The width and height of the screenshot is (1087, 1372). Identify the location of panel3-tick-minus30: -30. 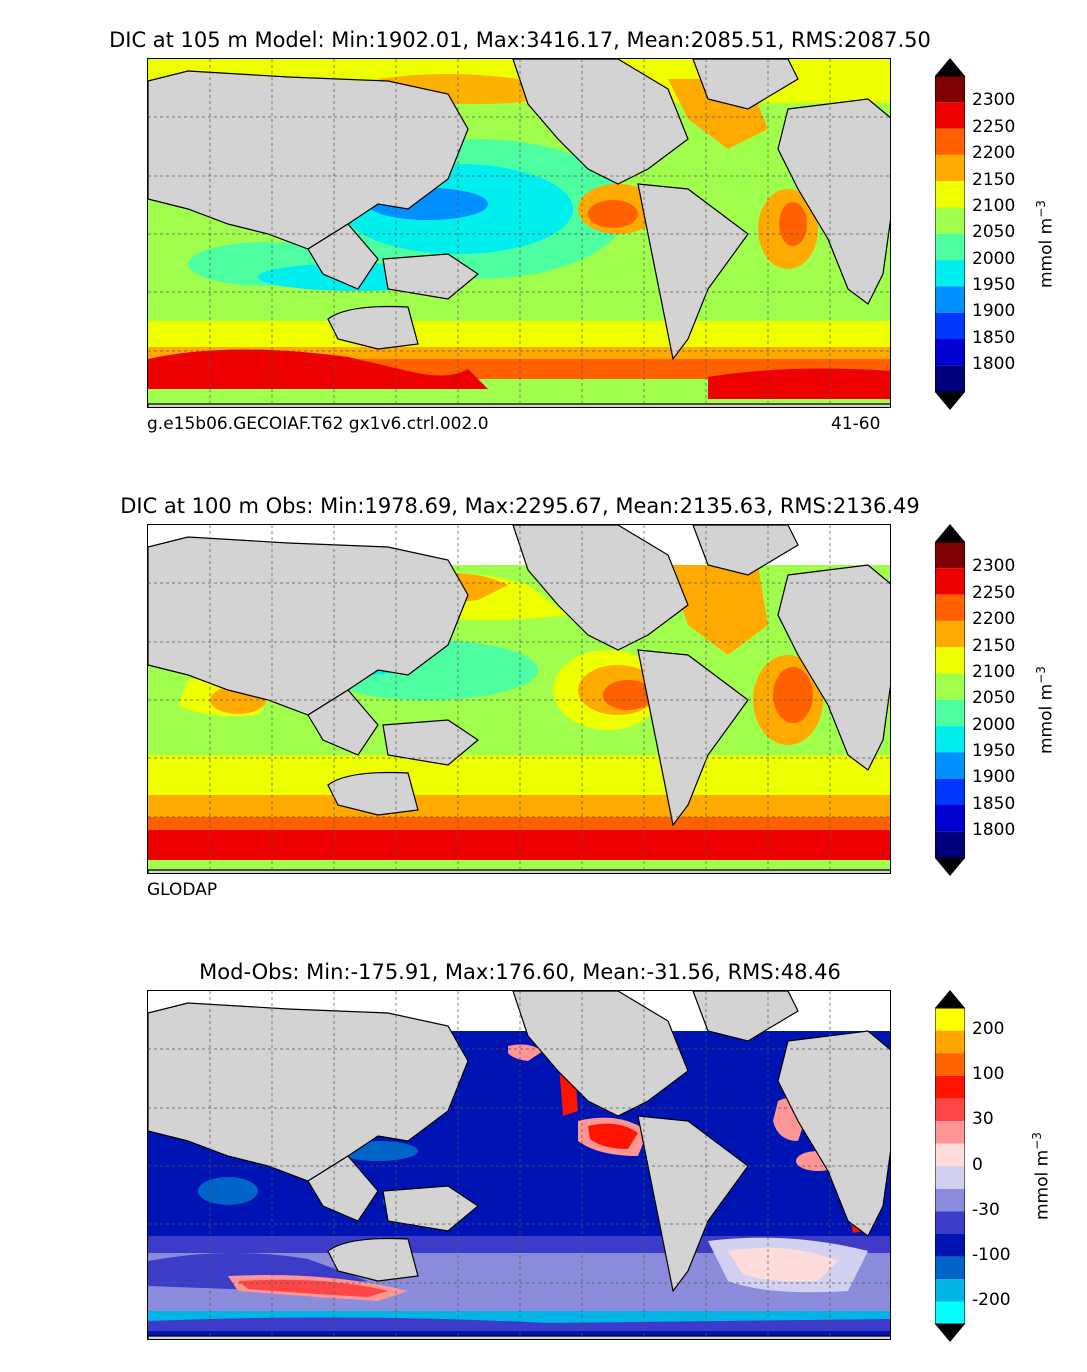
(986, 1210).